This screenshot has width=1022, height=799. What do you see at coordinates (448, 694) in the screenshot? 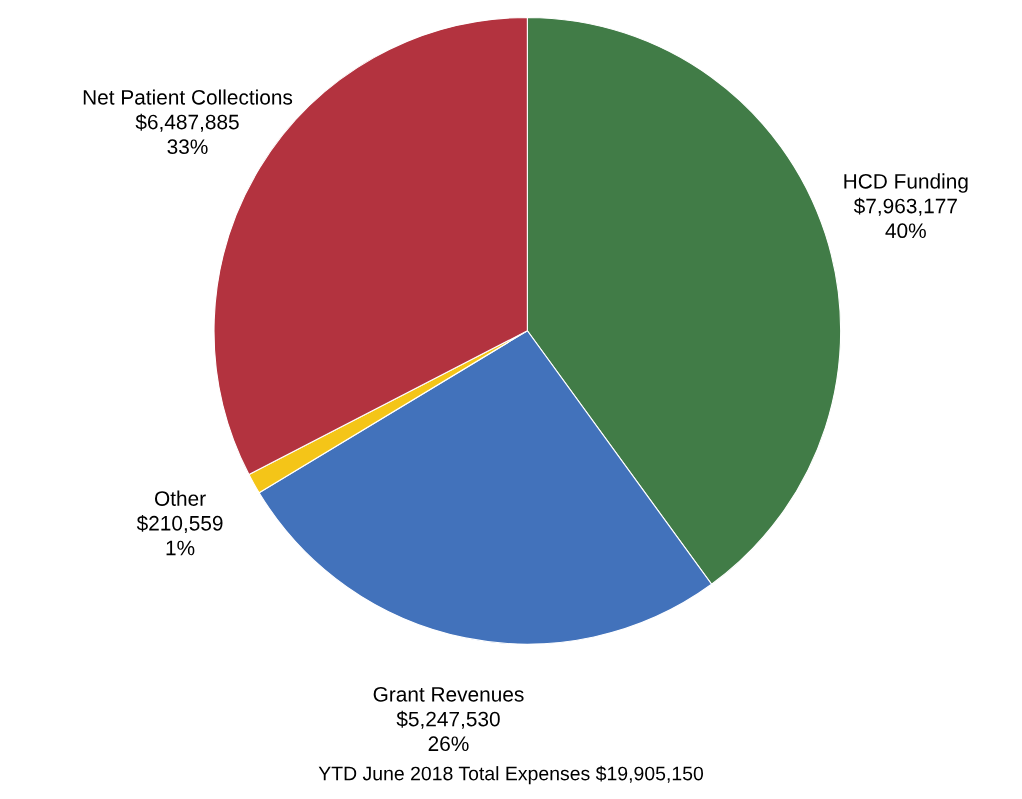
I see `slice-label: Grant Revenues` at bounding box center [448, 694].